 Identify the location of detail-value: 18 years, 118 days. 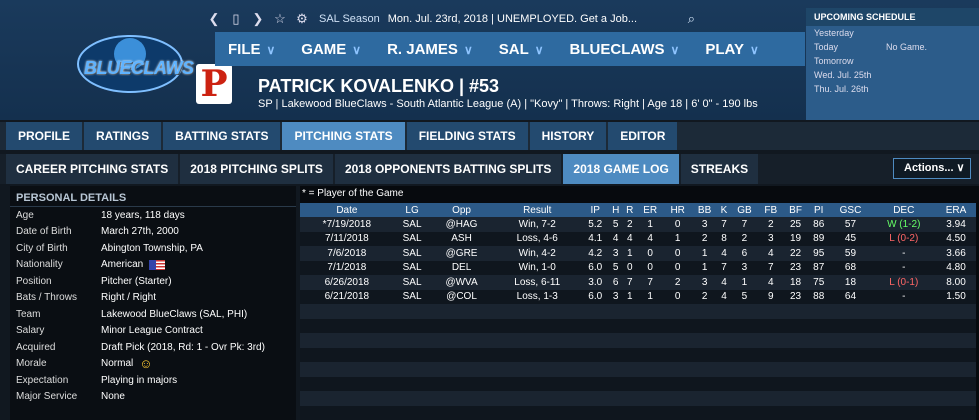
(143, 215).